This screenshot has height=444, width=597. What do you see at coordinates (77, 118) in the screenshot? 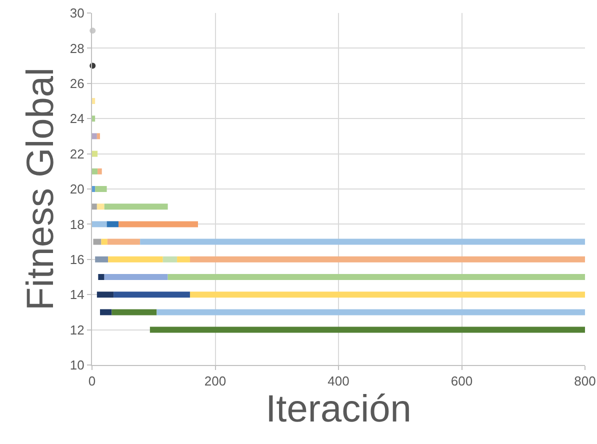
I see `y-tick-label: 24` at bounding box center [77, 118].